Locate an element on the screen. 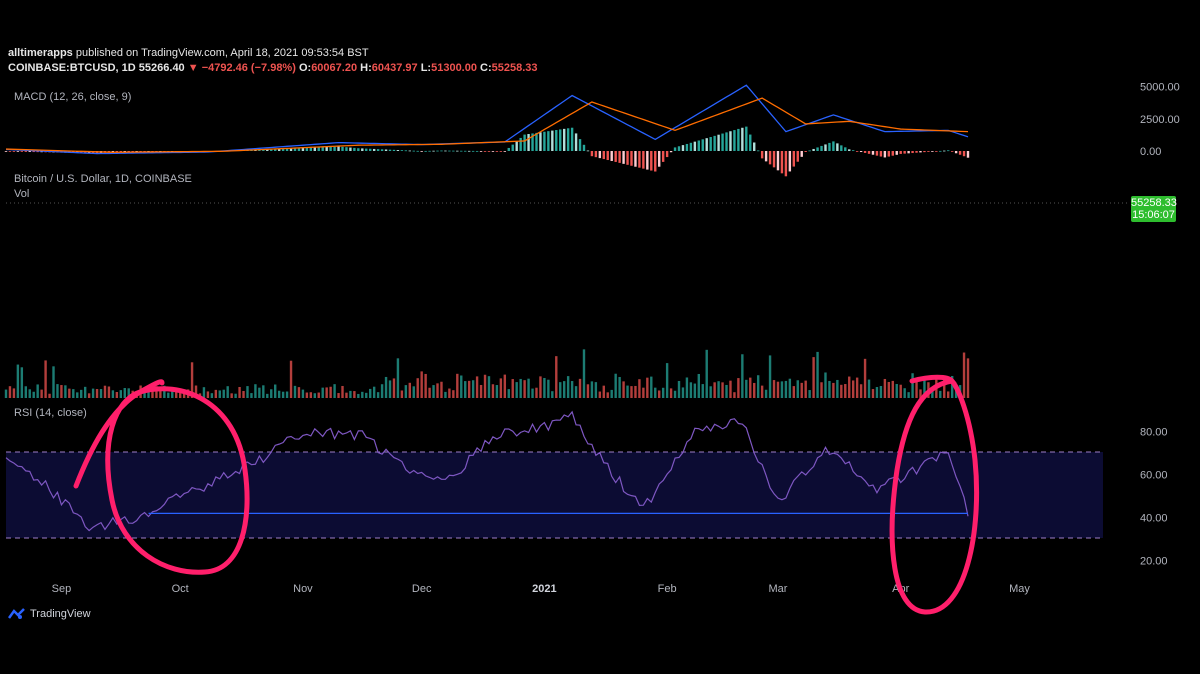  y-tick-label: 2500.00 is located at coordinates (1160, 120).